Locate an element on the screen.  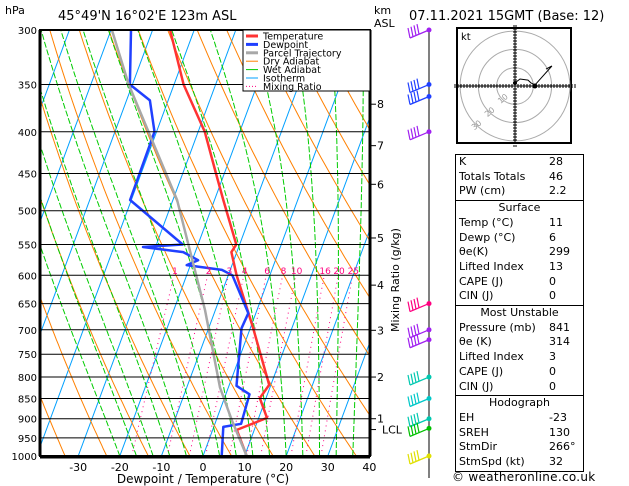
mixing-ratio-axis-title: Mixing Ratio (g/kg) is located at coordinates (395, 280).